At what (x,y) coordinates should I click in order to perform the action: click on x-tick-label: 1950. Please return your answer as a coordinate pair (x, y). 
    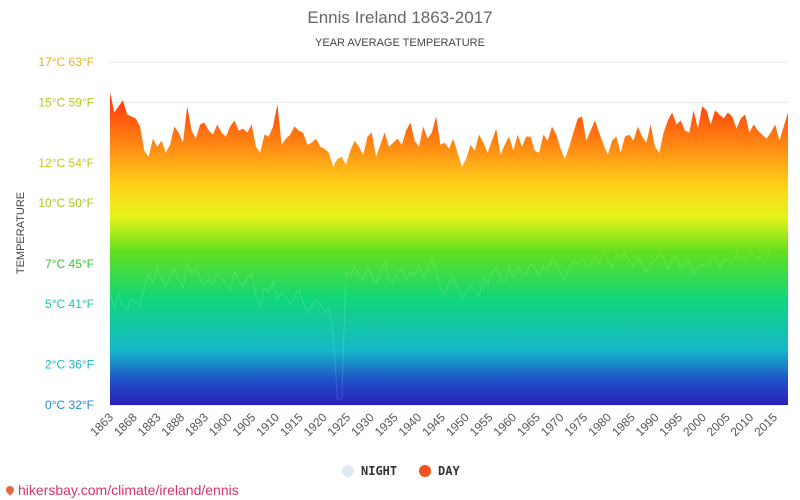
    Looking at the image, I should click on (457, 424).